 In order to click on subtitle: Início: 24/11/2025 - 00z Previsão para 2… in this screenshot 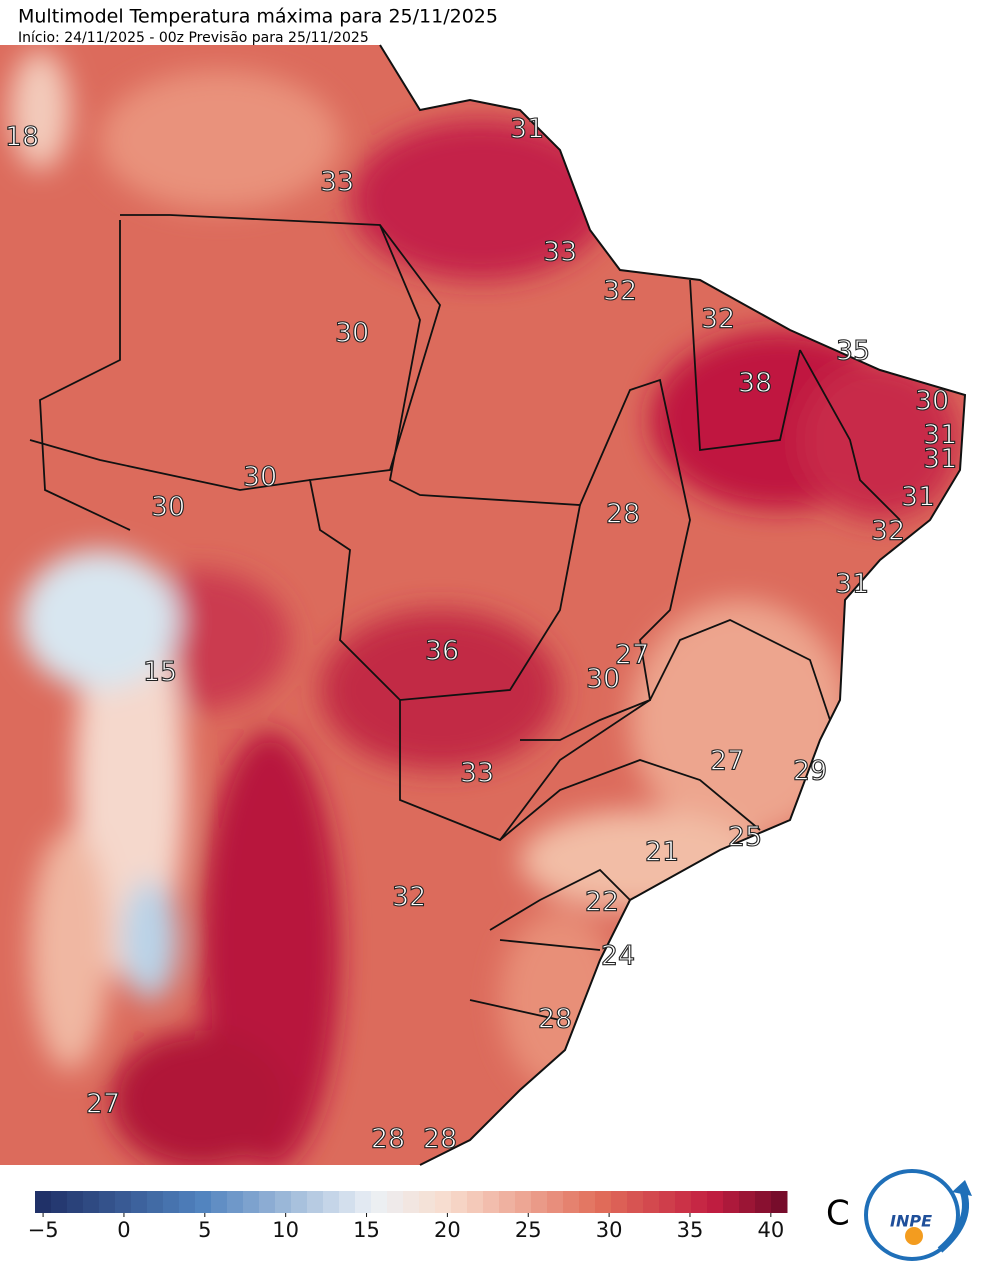, I will do `click(193, 38)`.